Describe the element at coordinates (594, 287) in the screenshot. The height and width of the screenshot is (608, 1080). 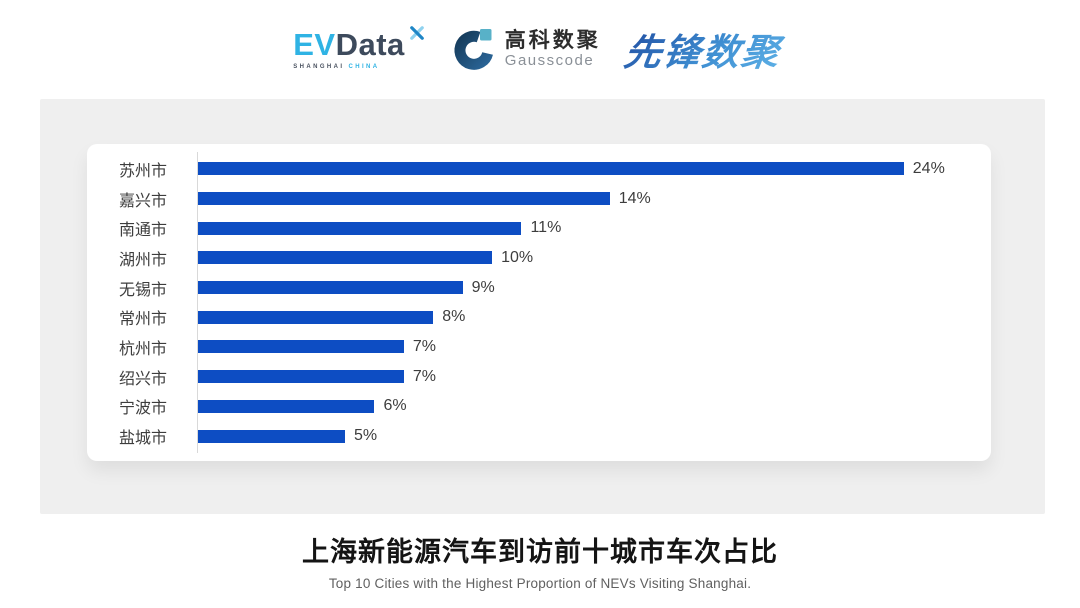
I see `bar-track: 9%` at that location.